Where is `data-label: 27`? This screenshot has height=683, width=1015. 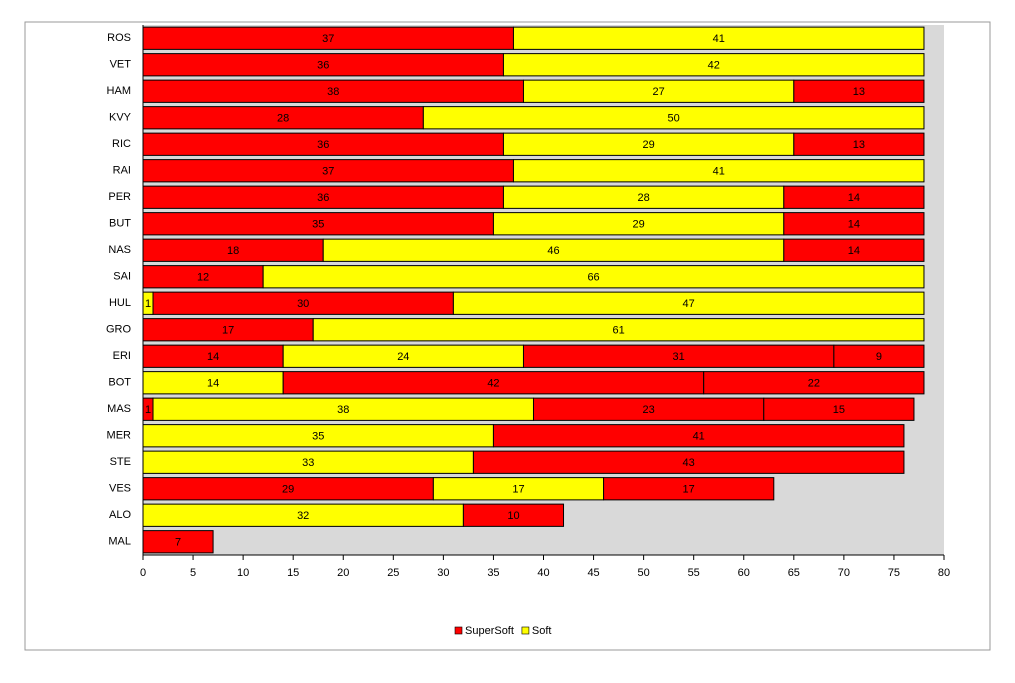
data-label: 27 is located at coordinates (659, 92).